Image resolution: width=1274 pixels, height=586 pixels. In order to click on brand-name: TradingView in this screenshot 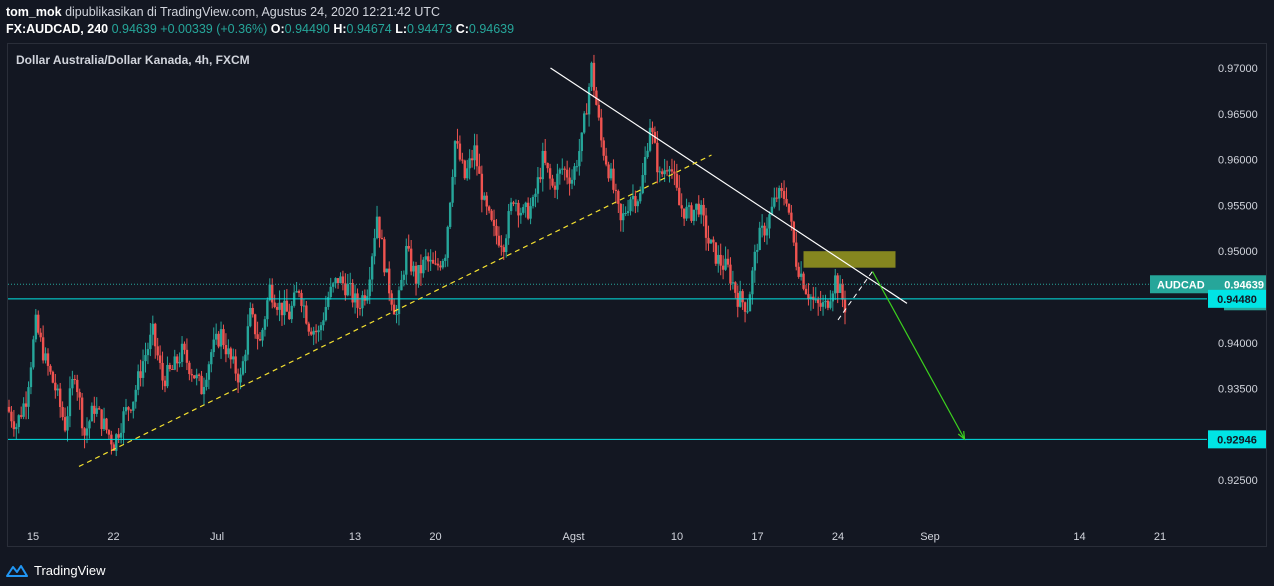, I will do `click(70, 570)`.